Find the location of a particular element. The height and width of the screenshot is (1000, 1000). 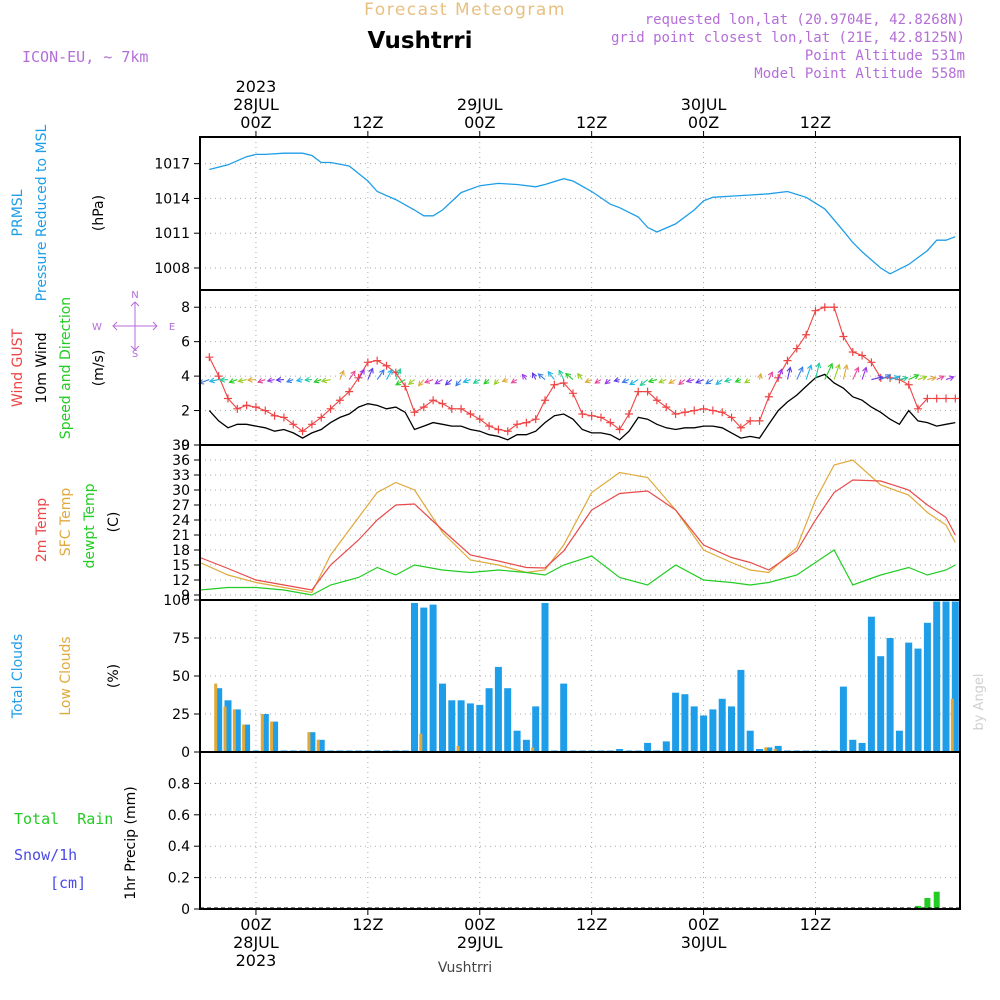

y-tick-label: 39 is located at coordinates (181, 446).